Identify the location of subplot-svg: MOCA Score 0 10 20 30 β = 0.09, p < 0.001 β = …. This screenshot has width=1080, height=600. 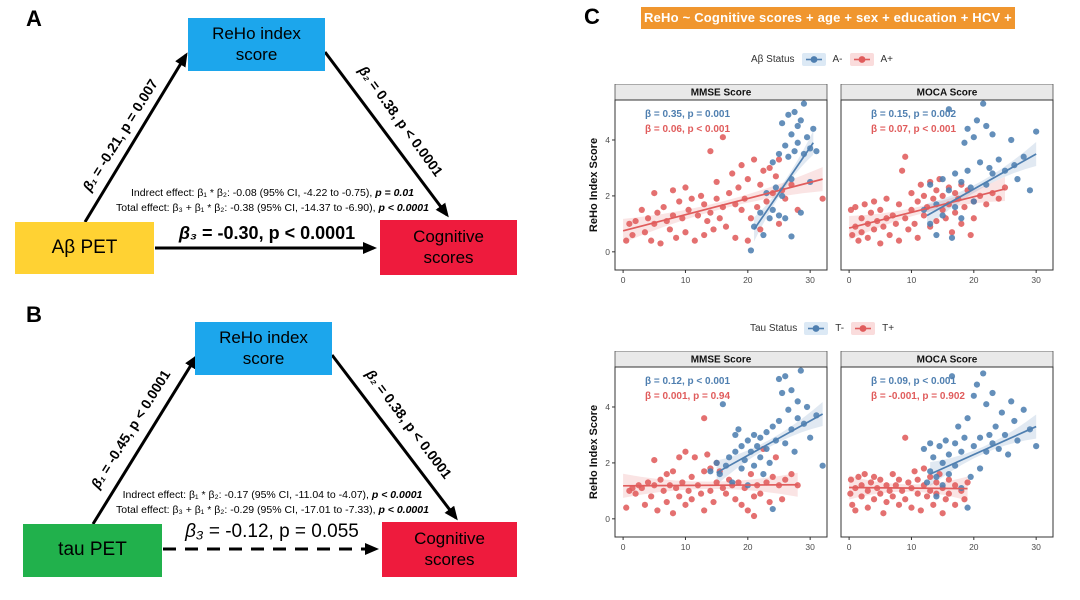
(947, 451).